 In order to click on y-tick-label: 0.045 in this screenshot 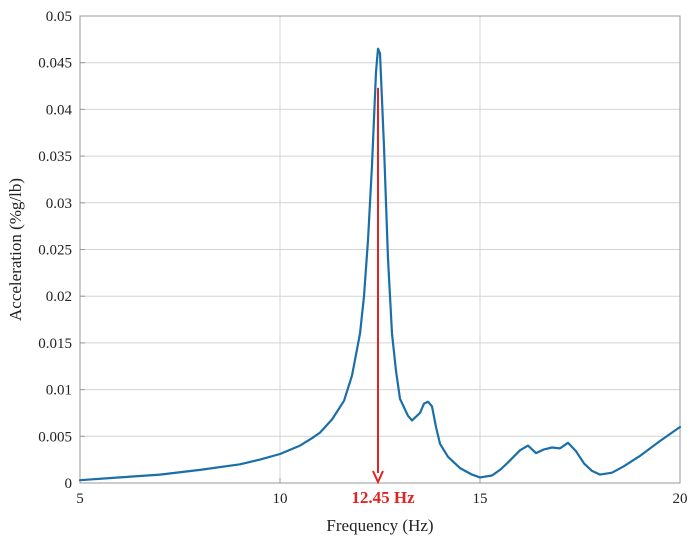, I will do `click(55, 64)`.